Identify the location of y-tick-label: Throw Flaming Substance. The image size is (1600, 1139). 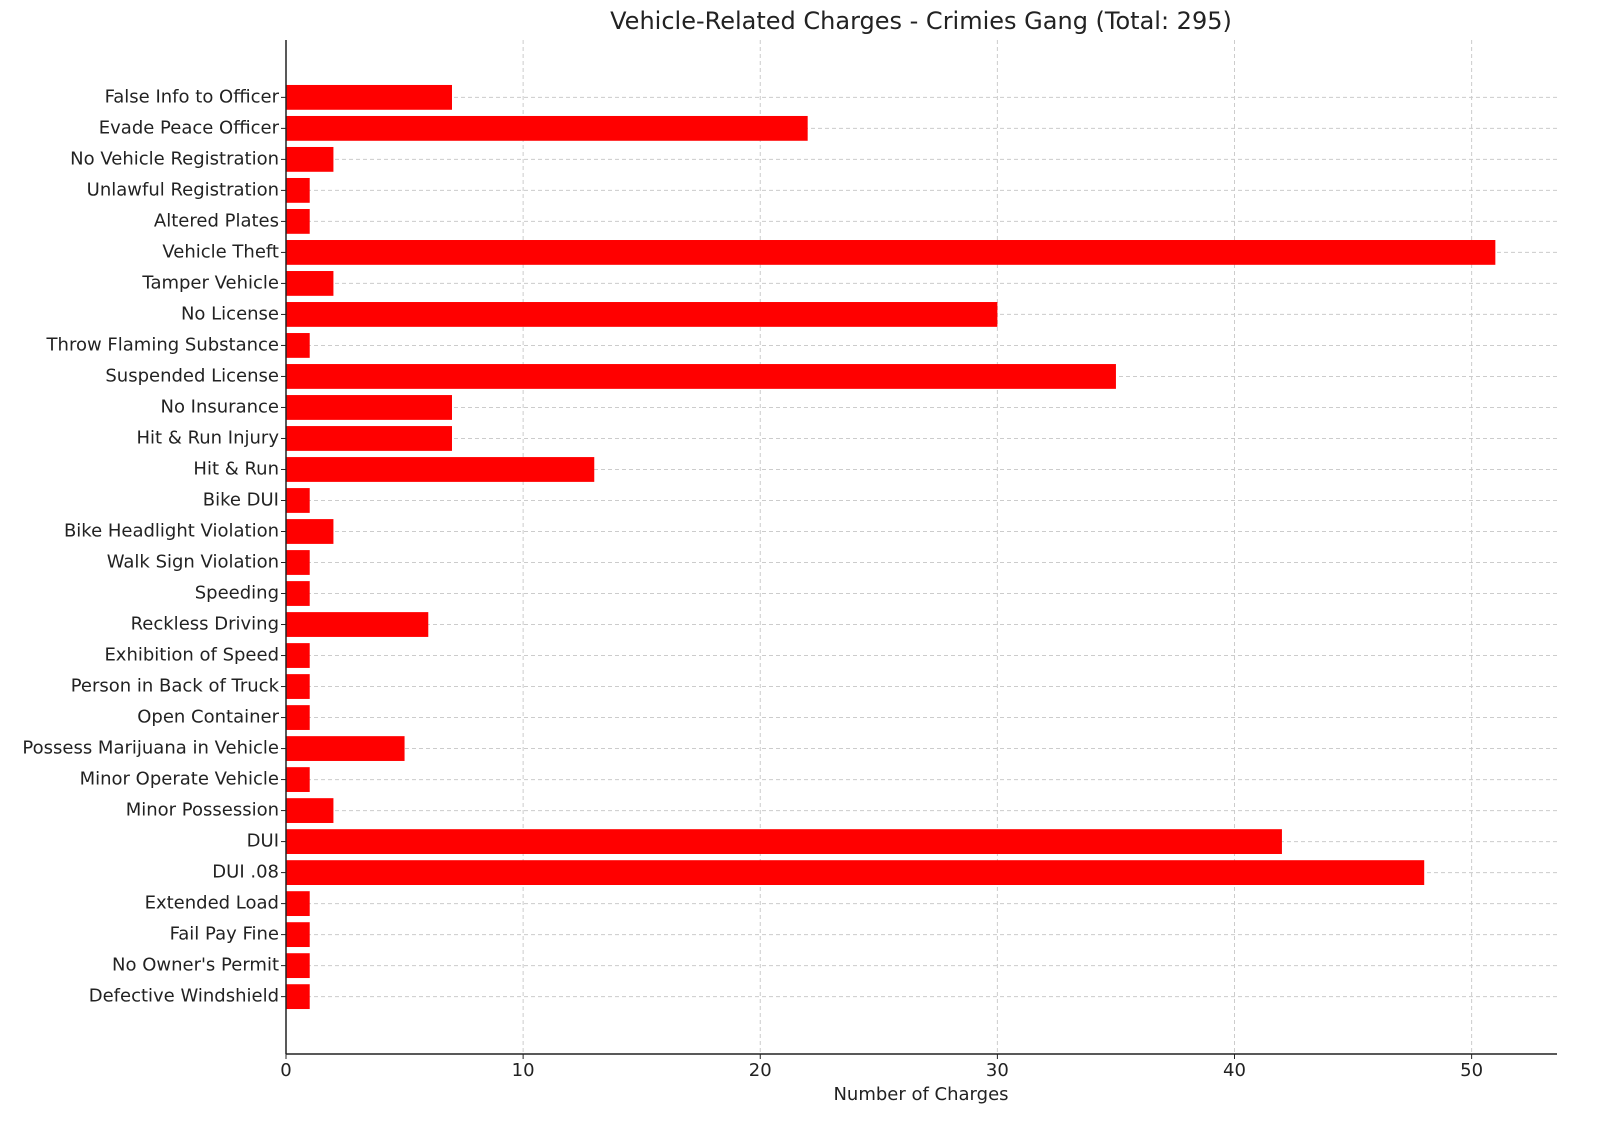
(162, 344).